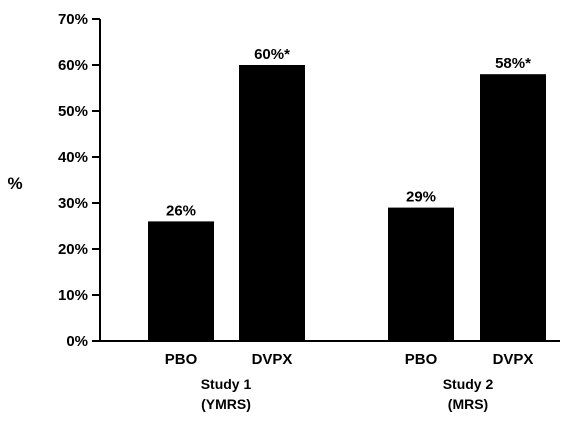 This screenshot has width=577, height=429. Describe the element at coordinates (73, 203) in the screenshot. I see `y-tick-label: 30%` at that location.